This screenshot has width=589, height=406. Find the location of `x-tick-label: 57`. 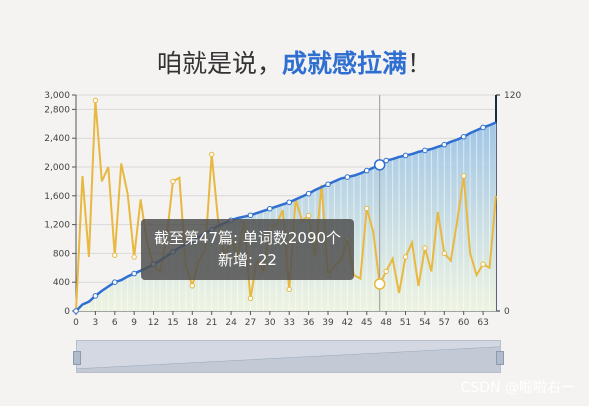

x-tick-label: 57 is located at coordinates (444, 323).